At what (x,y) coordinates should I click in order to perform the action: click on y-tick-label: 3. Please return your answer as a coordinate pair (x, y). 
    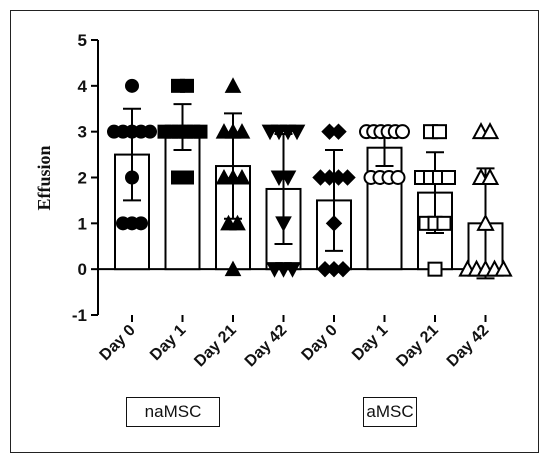
    Looking at the image, I should click on (82, 132).